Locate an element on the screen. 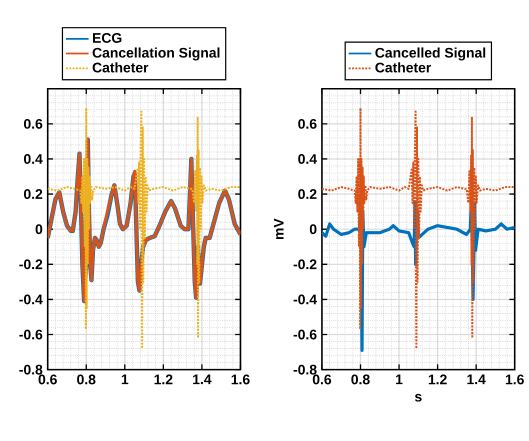 This screenshot has width=529, height=441. legend-label: Cancellation Signal is located at coordinates (156, 53).